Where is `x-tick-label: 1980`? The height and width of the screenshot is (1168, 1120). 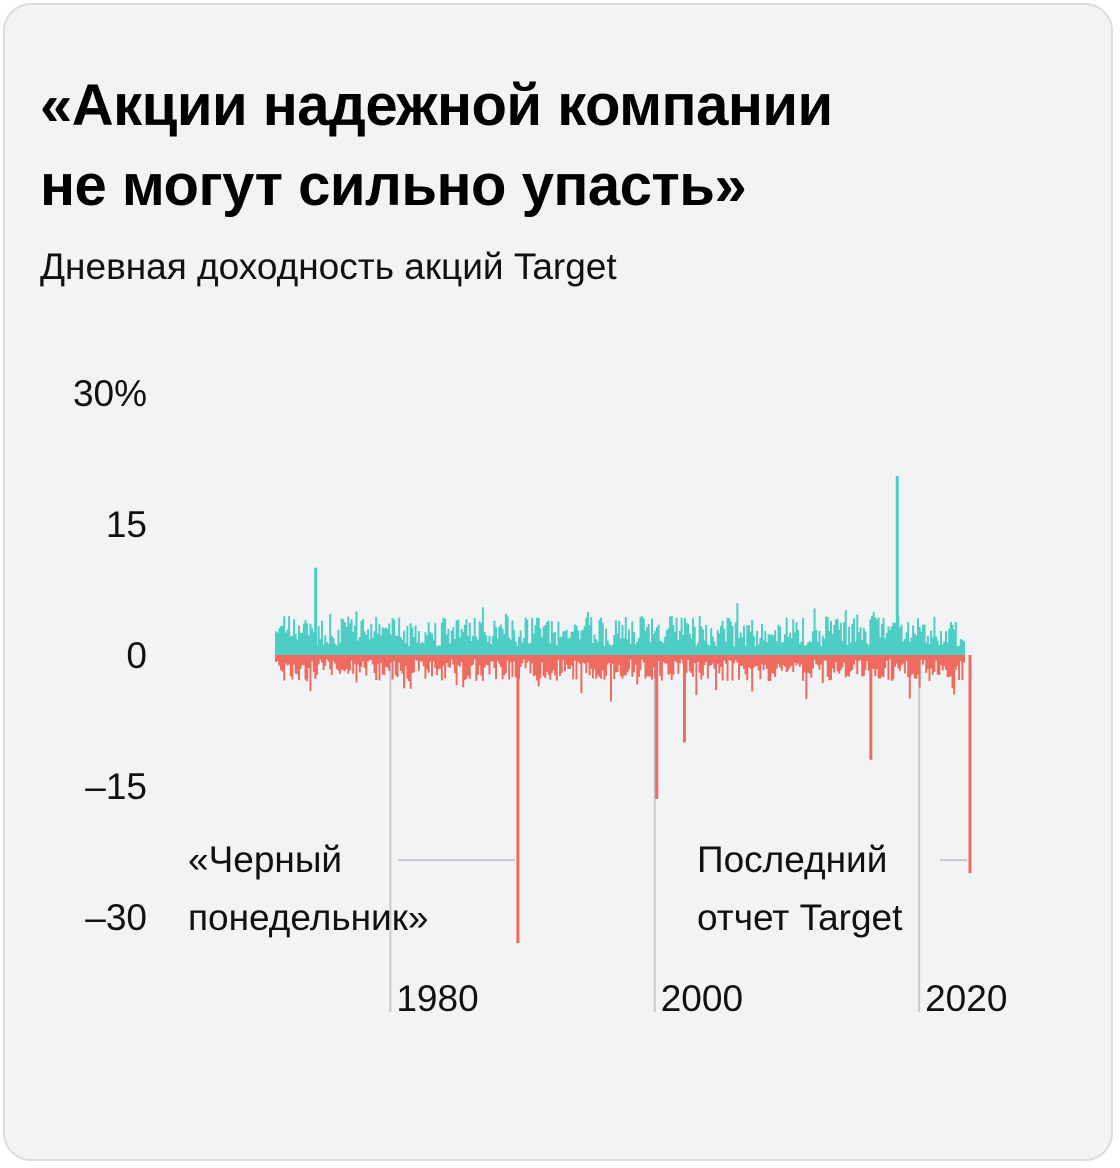
x-tick-label: 1980 is located at coordinates (437, 998).